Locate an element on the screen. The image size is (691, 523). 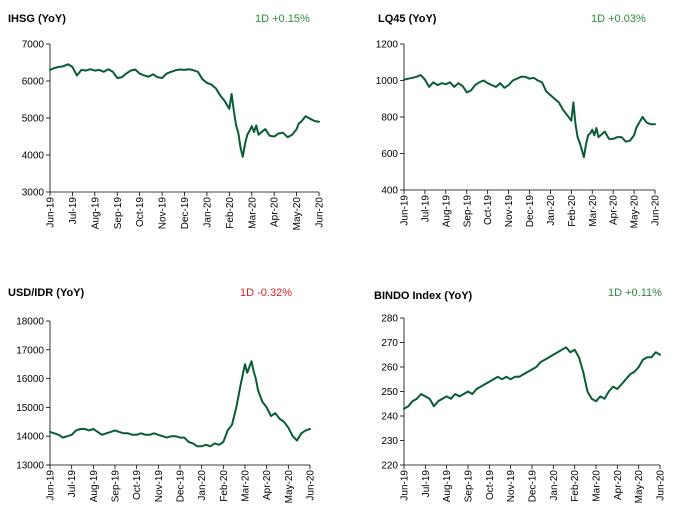
y-tick-label: 250 is located at coordinates (389, 392).